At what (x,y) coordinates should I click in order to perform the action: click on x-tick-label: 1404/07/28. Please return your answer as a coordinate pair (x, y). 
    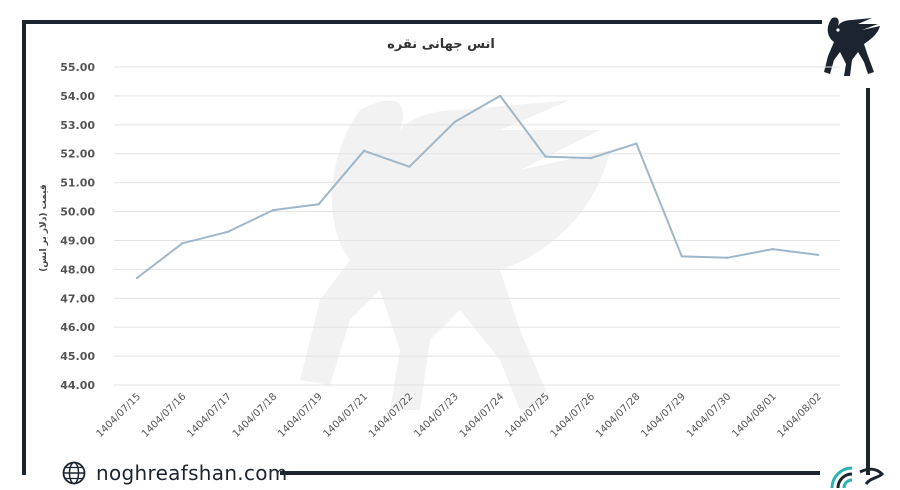
    Looking at the image, I should click on (618, 415).